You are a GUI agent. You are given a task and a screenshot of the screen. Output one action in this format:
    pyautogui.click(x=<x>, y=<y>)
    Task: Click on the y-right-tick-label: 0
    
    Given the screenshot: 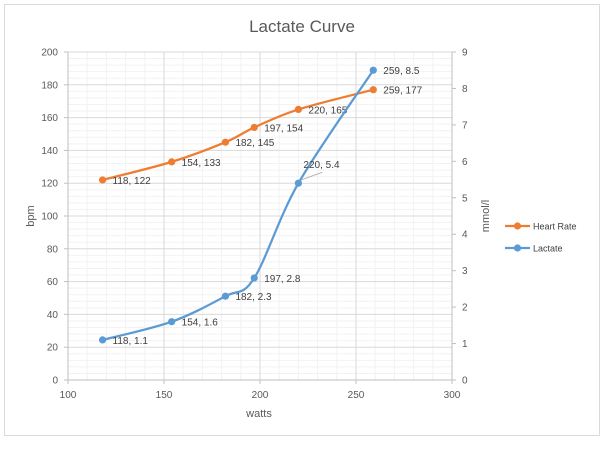 What is the action you would take?
    pyautogui.click(x=465, y=381)
    